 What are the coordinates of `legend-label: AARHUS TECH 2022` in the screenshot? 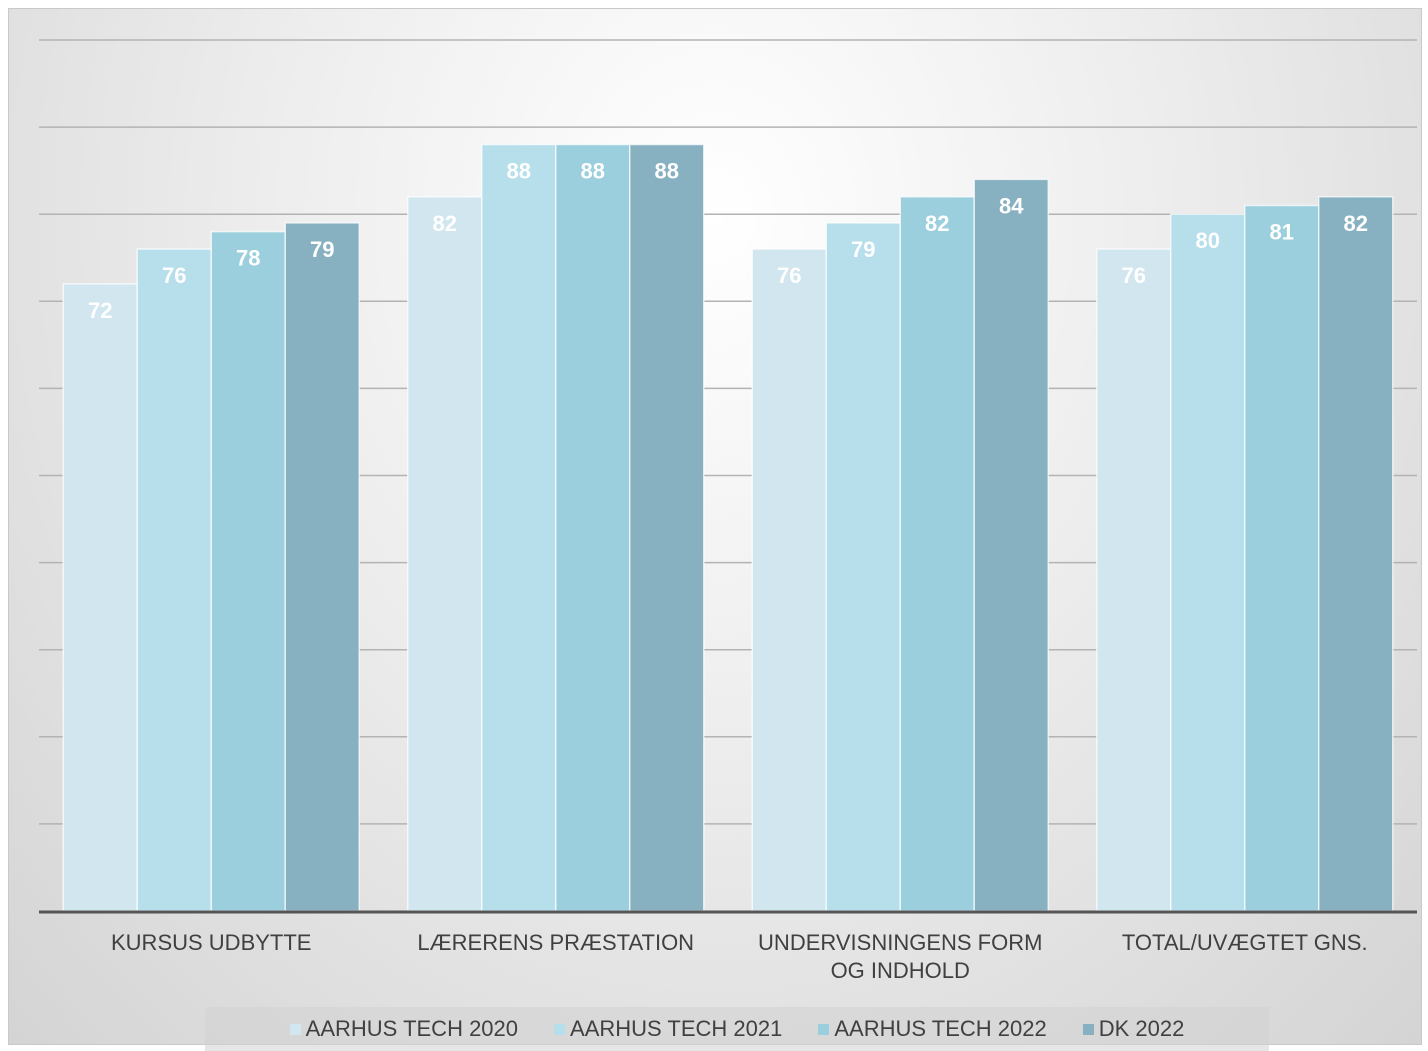 It's located at (940, 1028).